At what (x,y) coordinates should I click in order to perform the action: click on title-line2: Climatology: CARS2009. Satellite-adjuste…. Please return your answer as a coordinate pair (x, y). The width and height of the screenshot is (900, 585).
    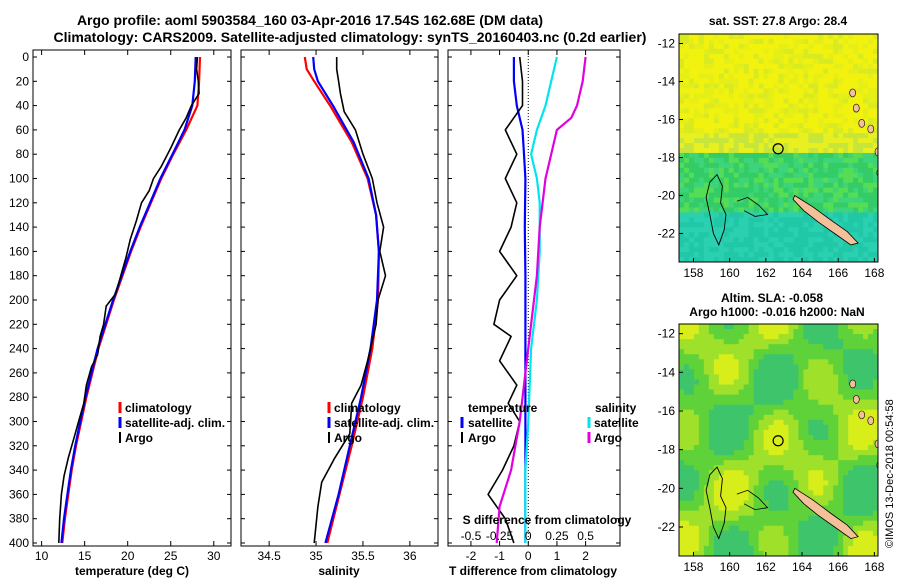
    Looking at the image, I should click on (350, 37).